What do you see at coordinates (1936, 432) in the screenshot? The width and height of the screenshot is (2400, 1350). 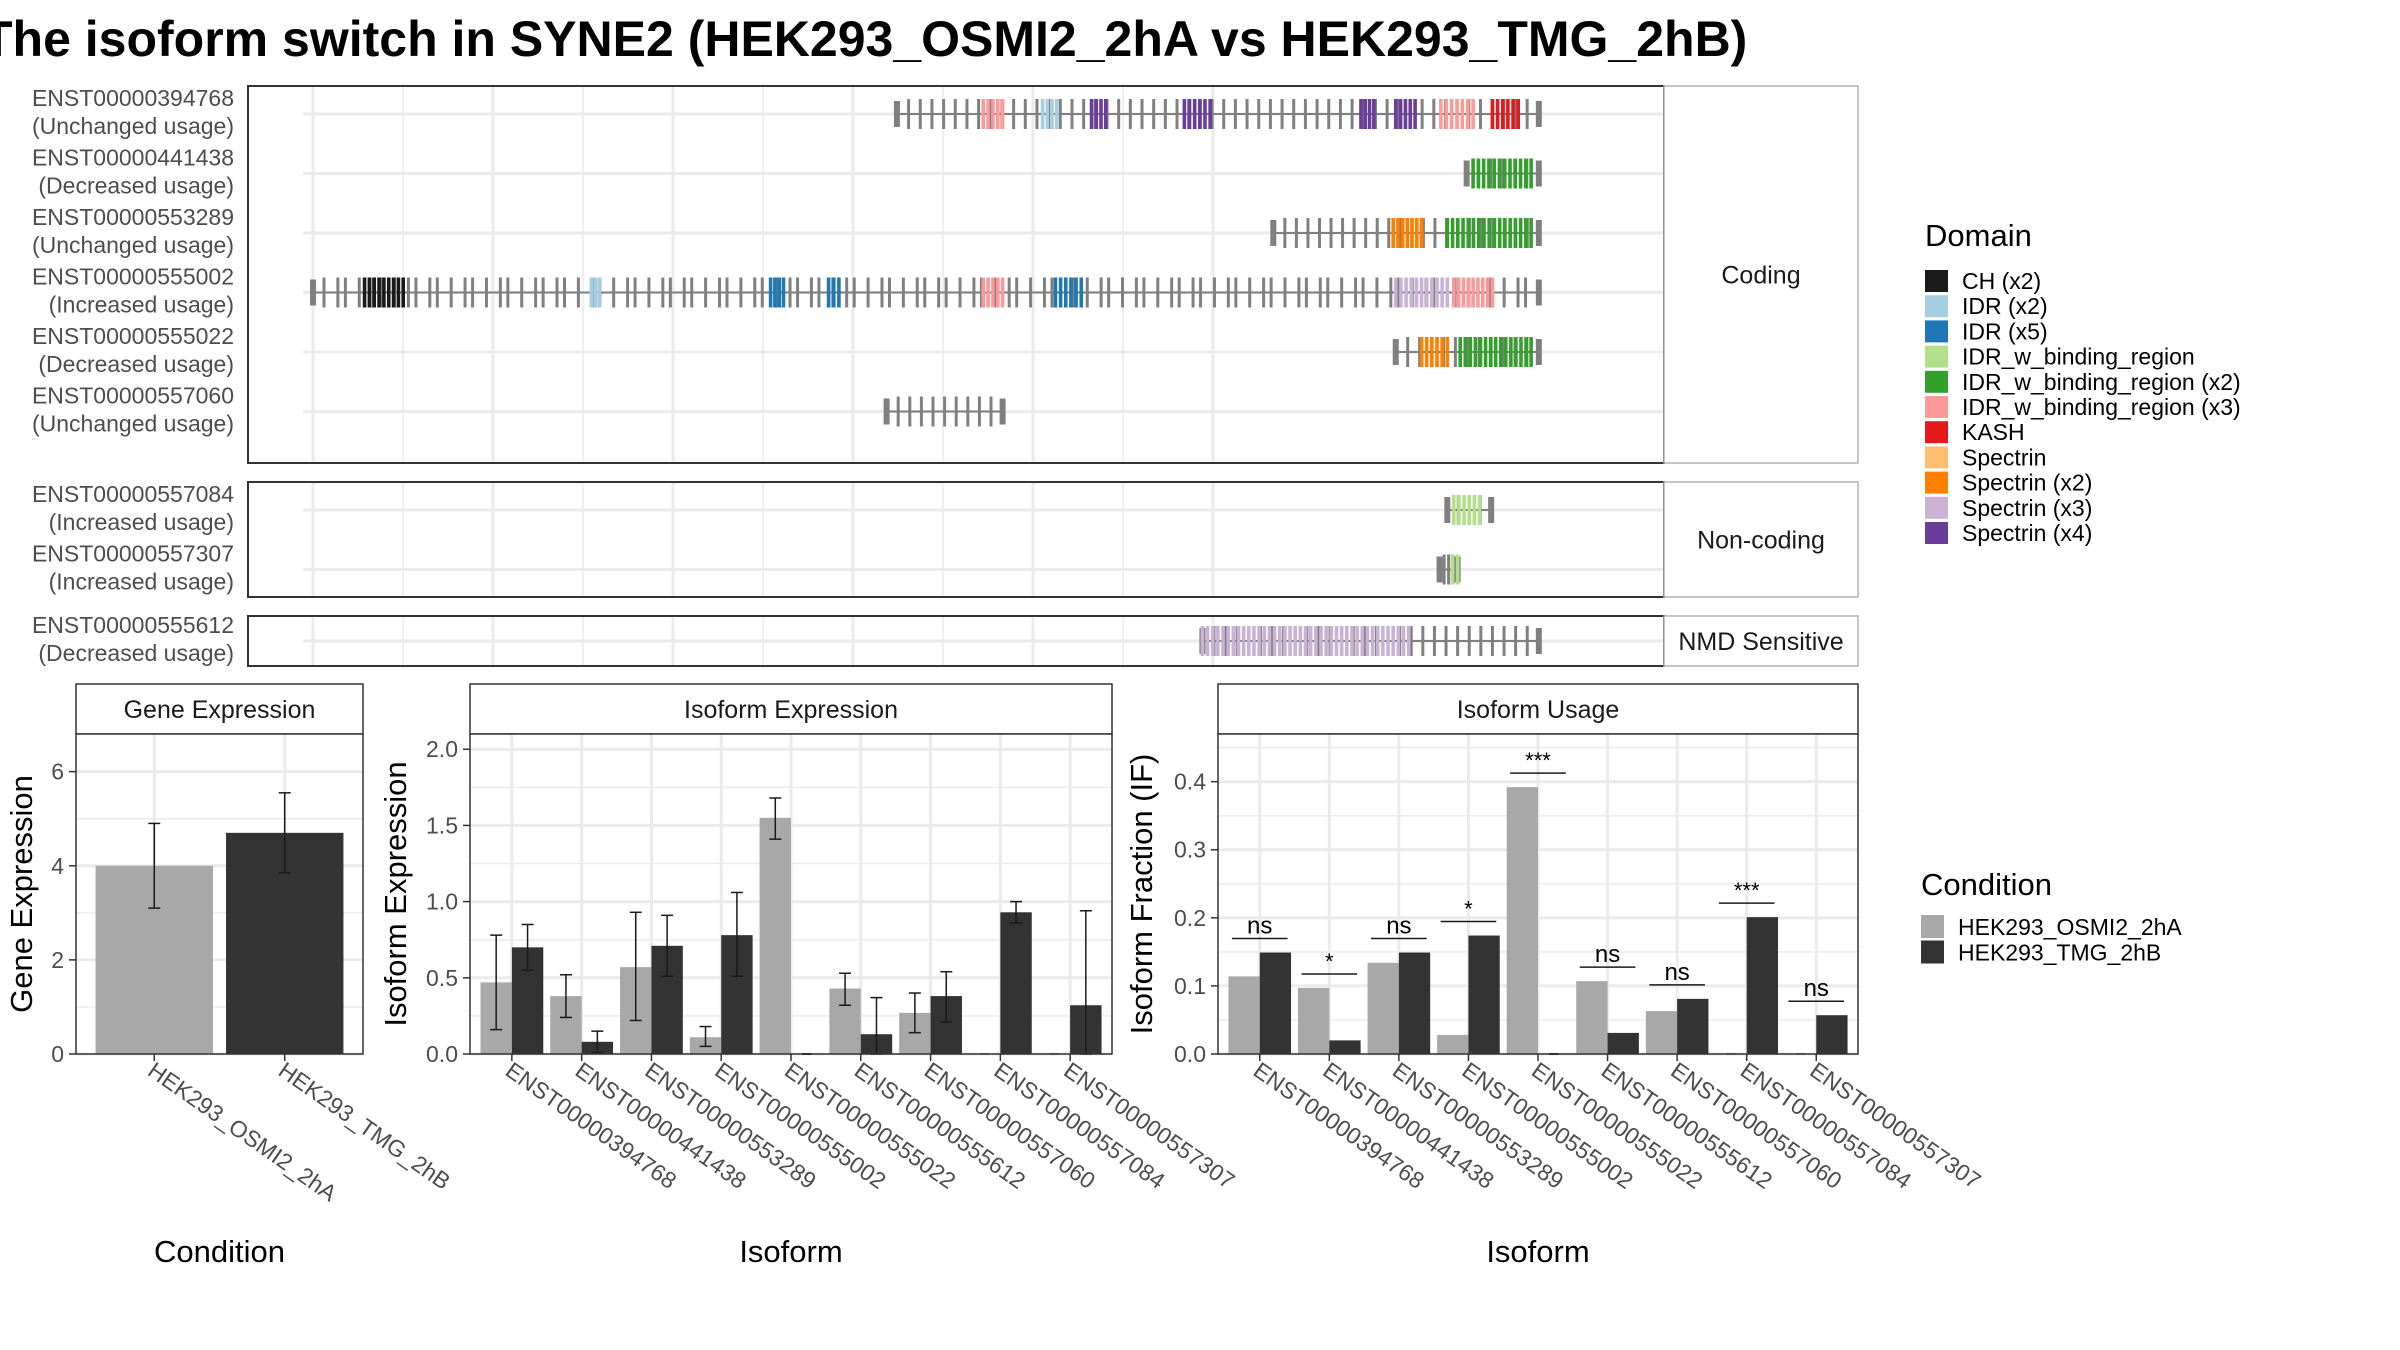 I see `domain-legend-swatch` at bounding box center [1936, 432].